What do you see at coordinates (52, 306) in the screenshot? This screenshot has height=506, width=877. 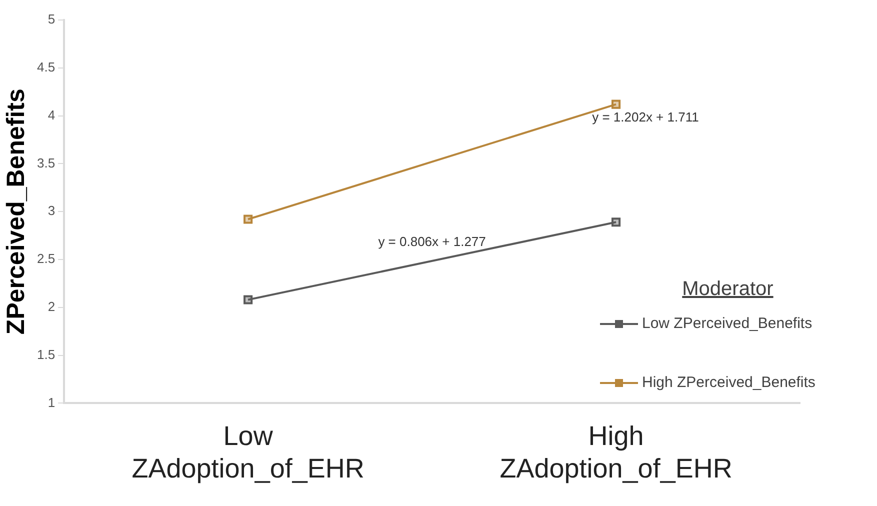 I see `y-tick-label: 2` at bounding box center [52, 306].